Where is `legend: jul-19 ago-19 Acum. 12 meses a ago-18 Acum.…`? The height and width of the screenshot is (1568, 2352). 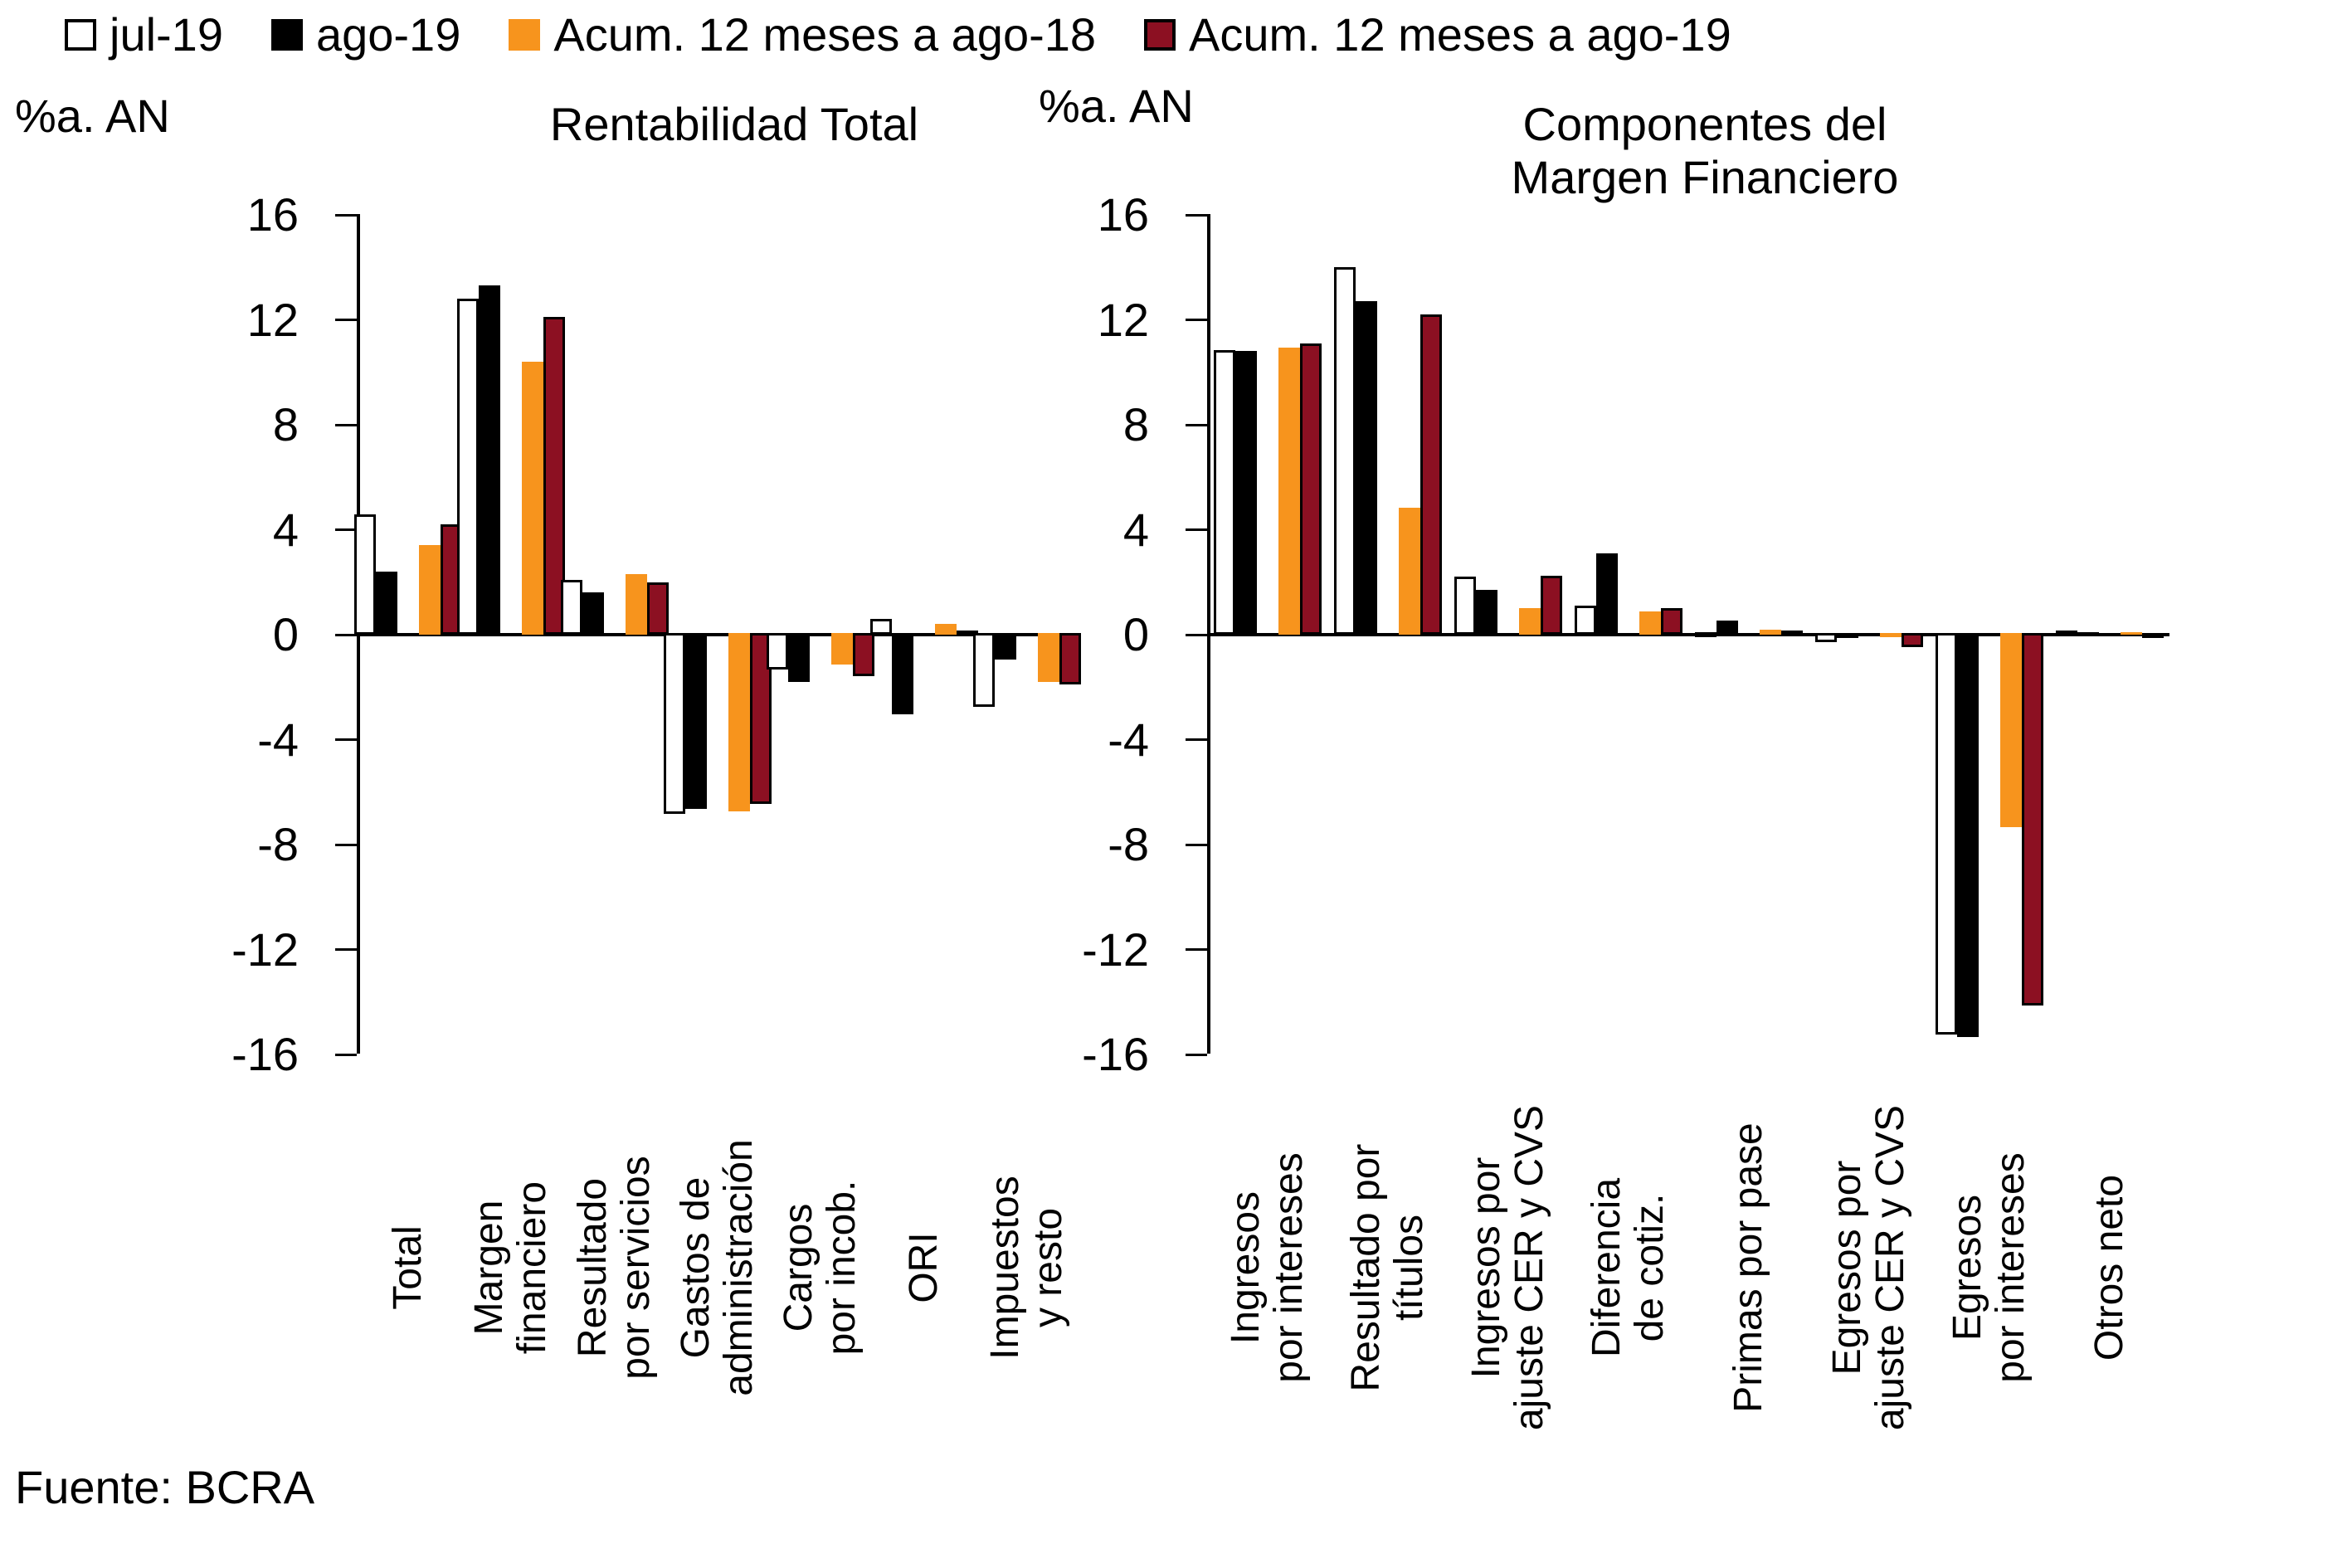 legend: jul-19 ago-19 Acum. 12 meses a ago-18 Acum.… is located at coordinates (898, 35).